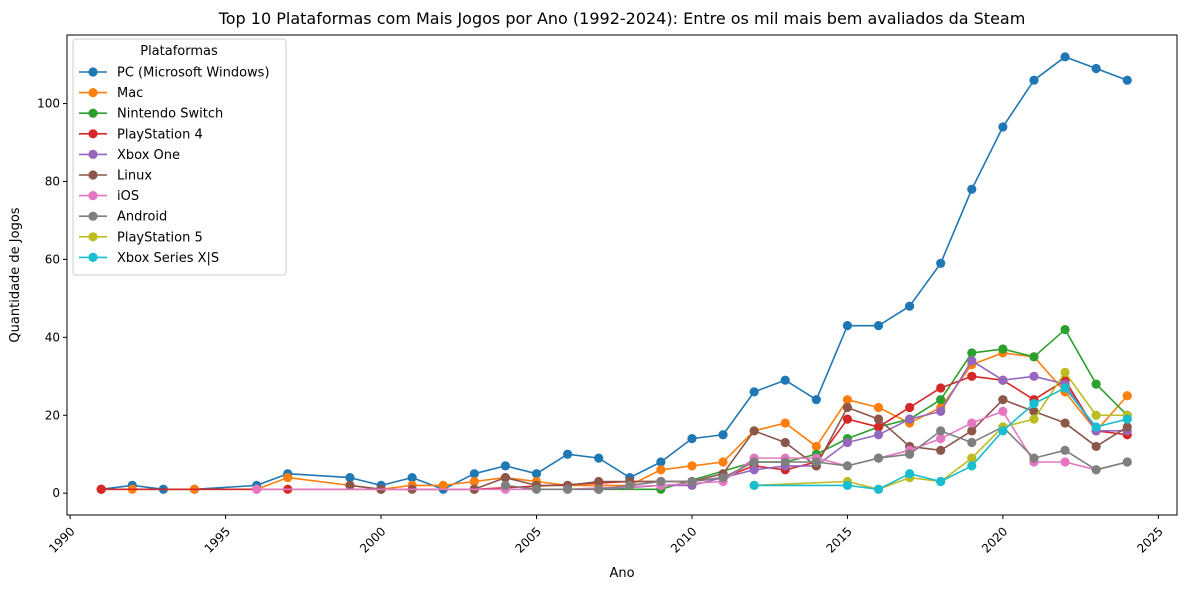  I want to click on legend-item: Linux, so click(115, 176).